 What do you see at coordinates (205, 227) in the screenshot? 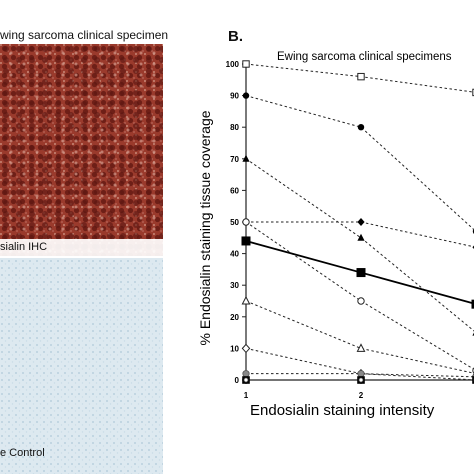
I see `y-axis-label: % Endosialin staining tissue coverage` at bounding box center [205, 227].